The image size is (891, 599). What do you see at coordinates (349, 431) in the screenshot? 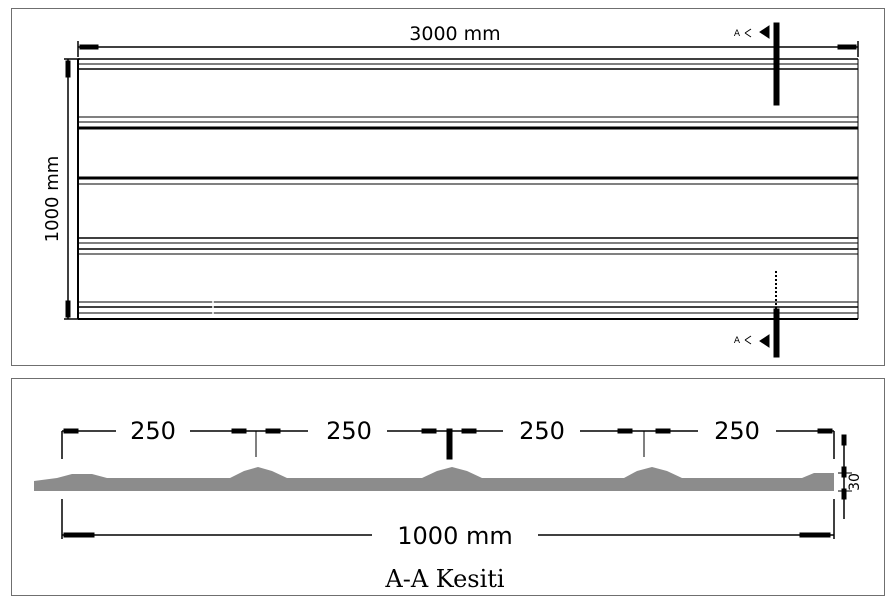
I see `spacing-label-2: 250` at bounding box center [349, 431].